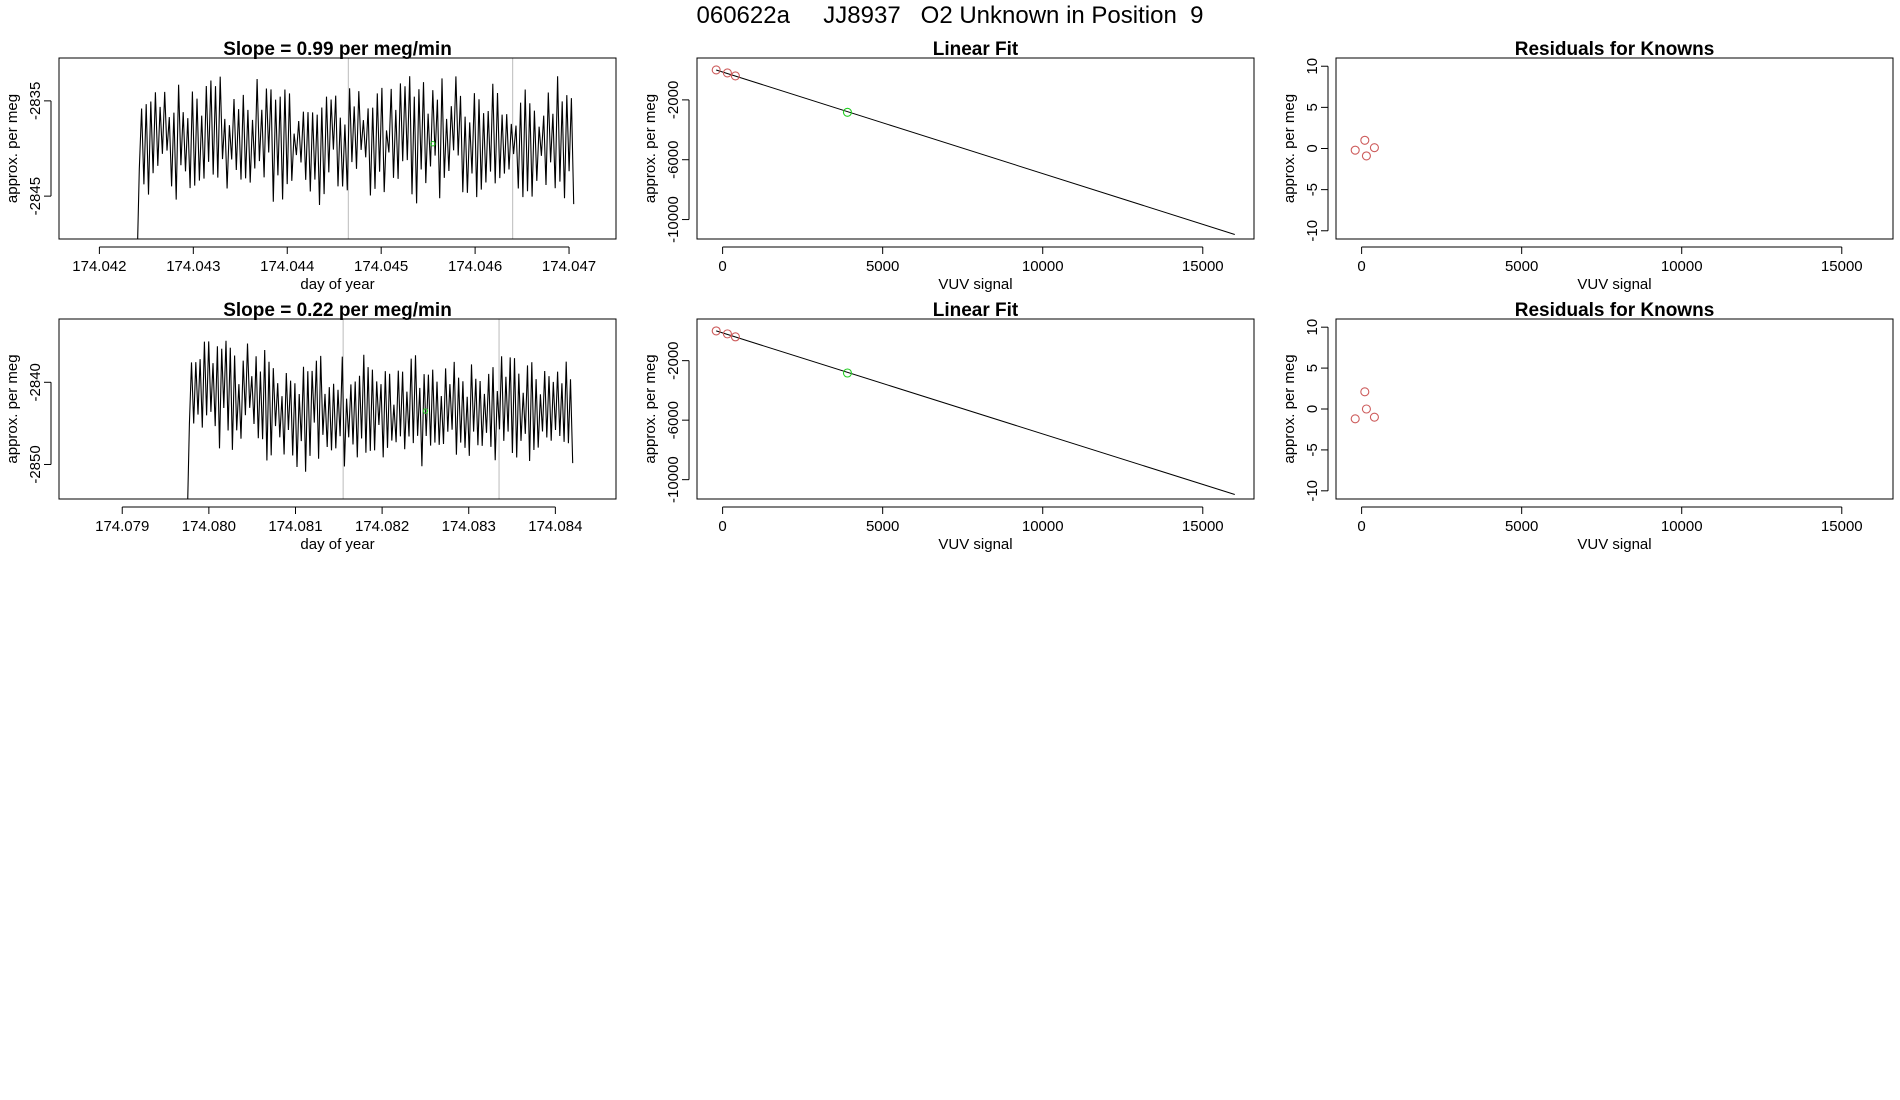 Image resolution: width=1900 pixels, height=1100 pixels. Describe the element at coordinates (35, 464) in the screenshot. I see `y-tick-label: -2850` at that location.